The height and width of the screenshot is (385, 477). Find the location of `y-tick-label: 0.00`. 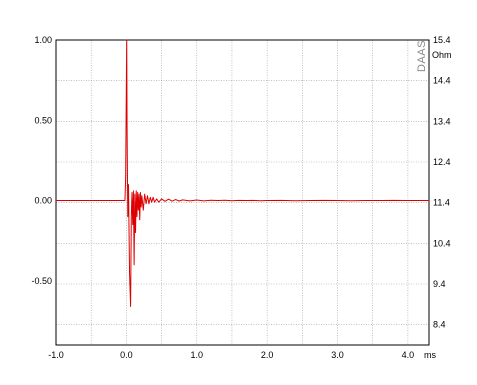

y-tick-label: 0.00 is located at coordinates (43, 201).